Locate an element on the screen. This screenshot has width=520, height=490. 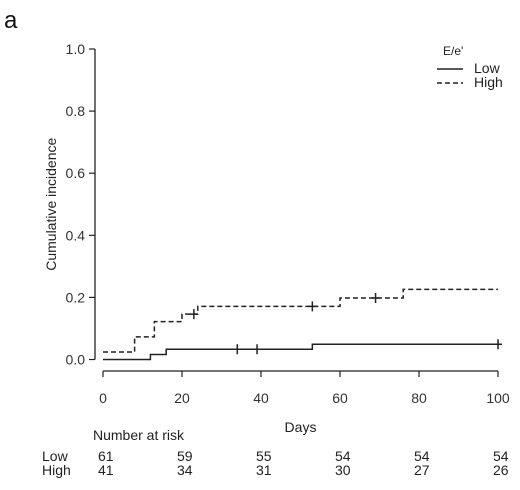
y-tick-label: 0.6 is located at coordinates (76, 173).